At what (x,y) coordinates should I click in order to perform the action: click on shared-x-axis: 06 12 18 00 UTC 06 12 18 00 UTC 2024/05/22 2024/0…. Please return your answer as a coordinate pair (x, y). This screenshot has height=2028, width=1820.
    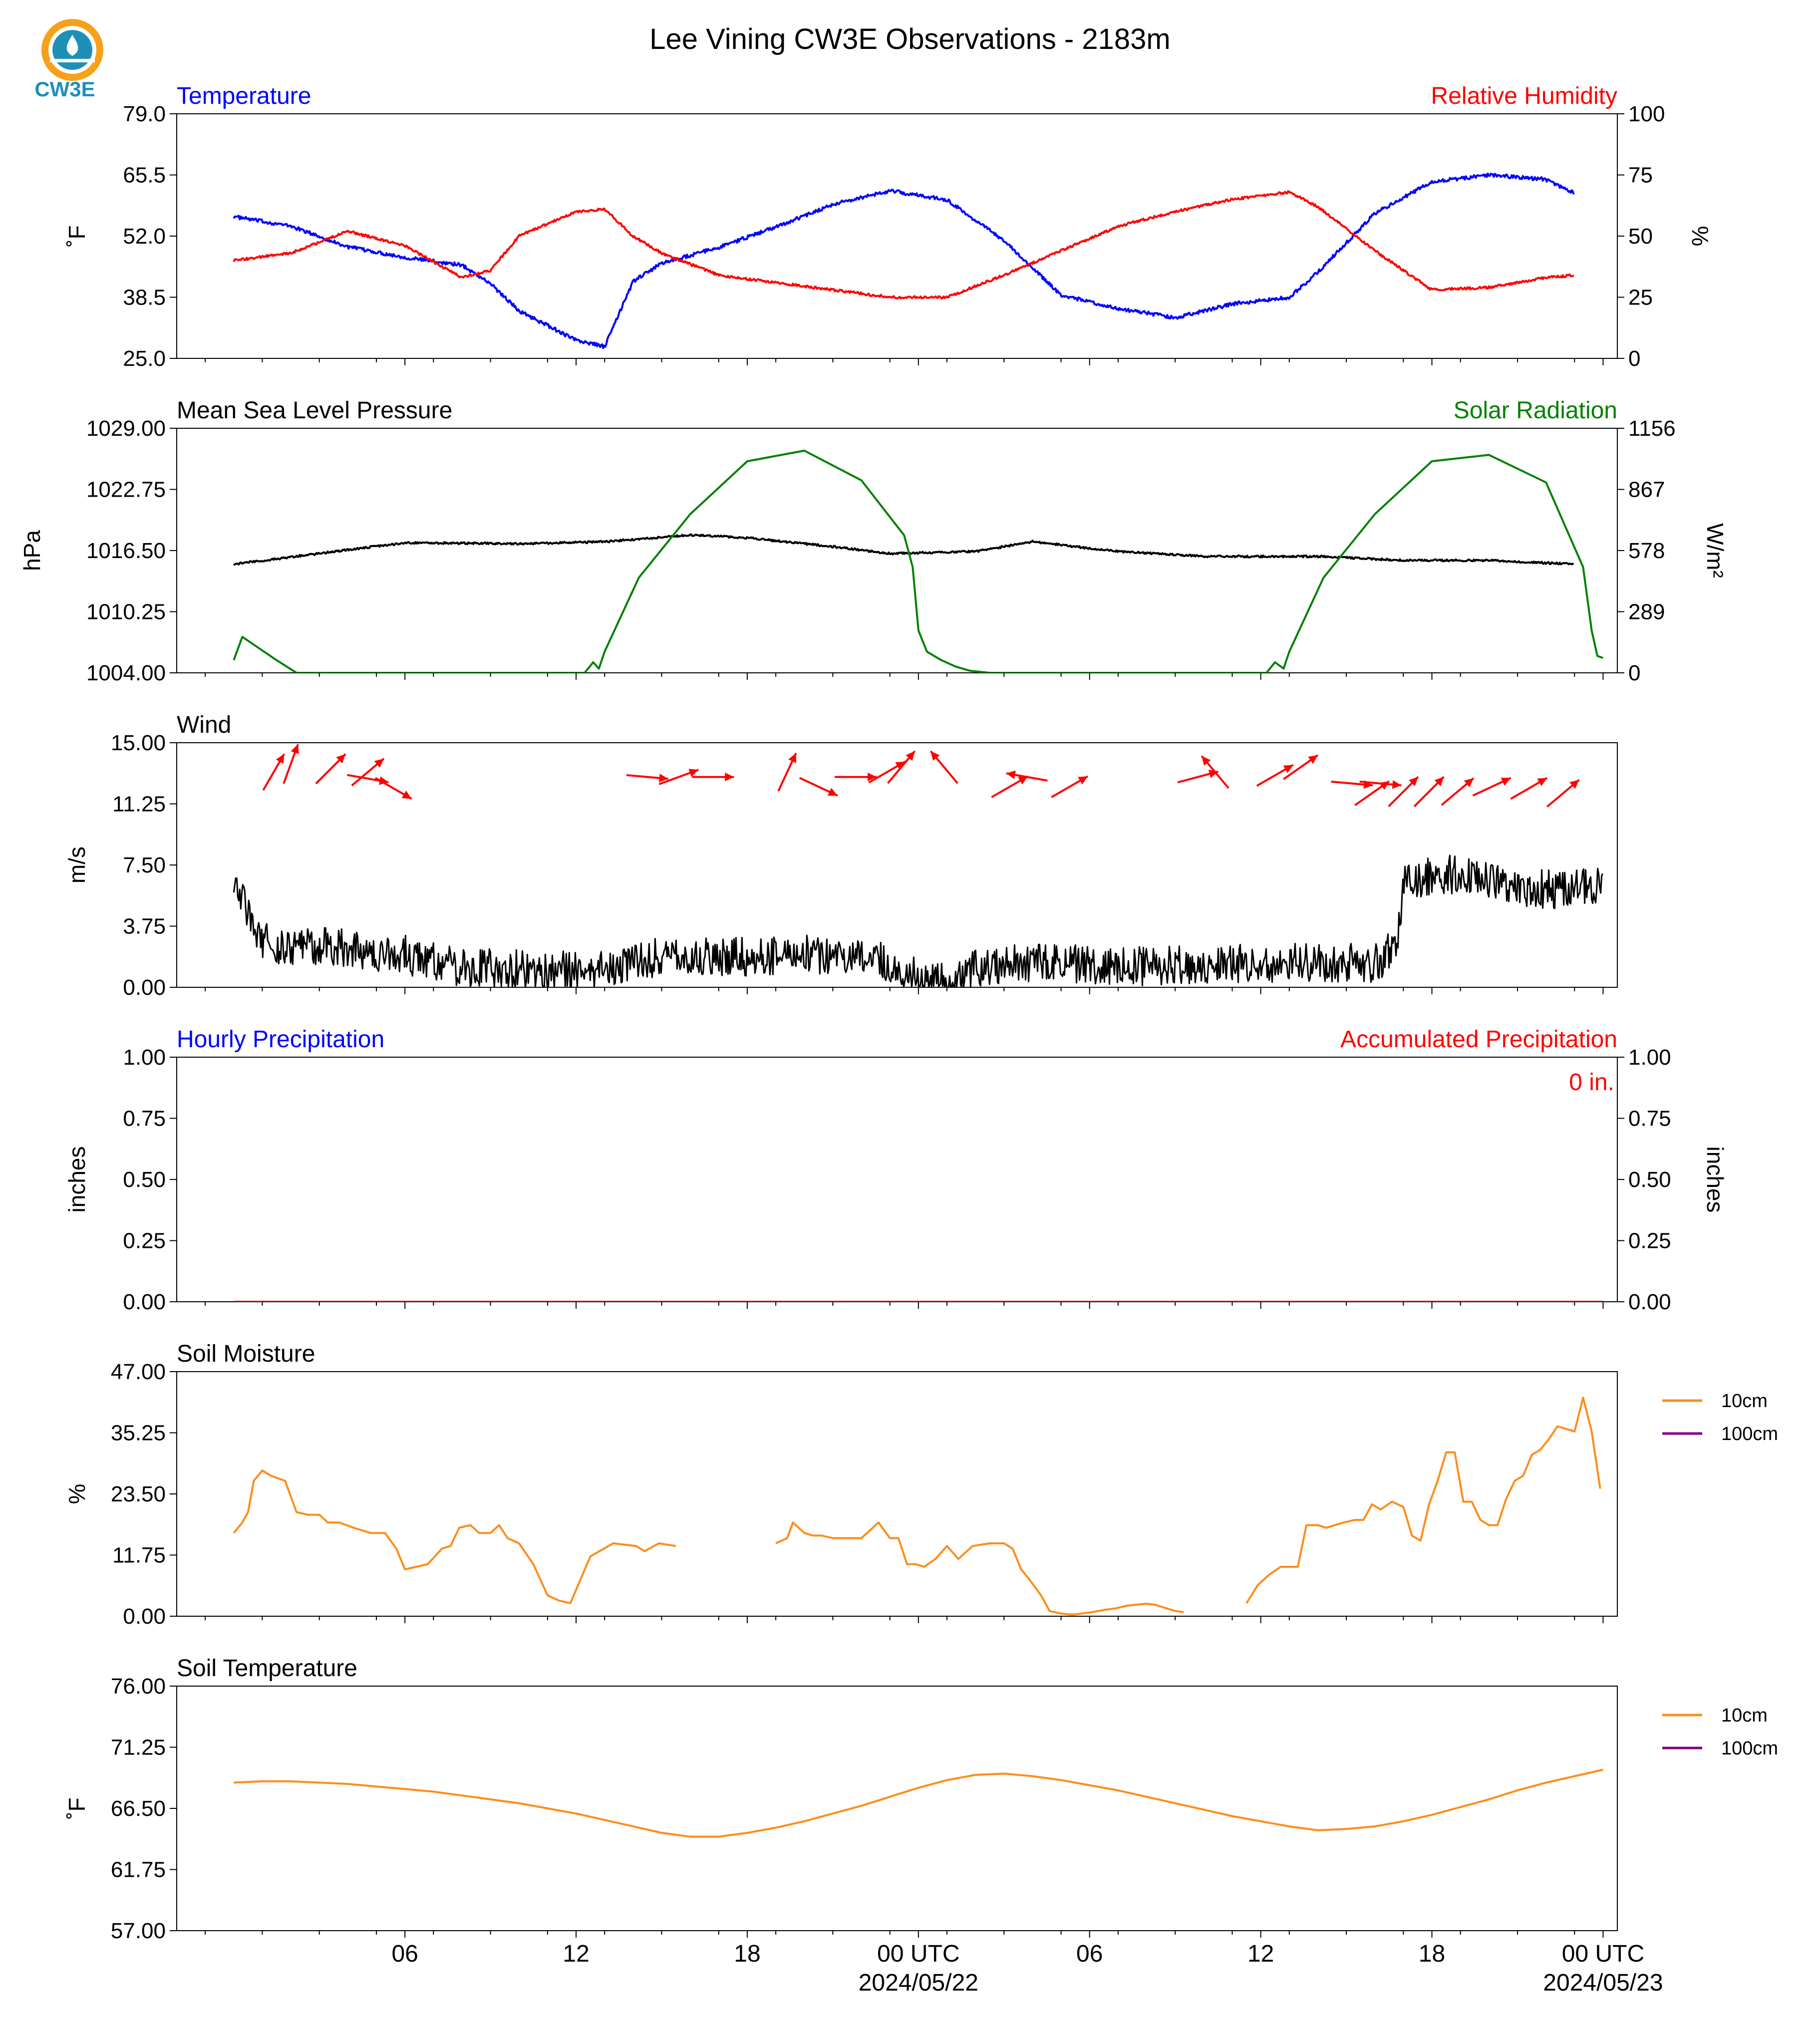
    Looking at the image, I should click on (1027, 1968).